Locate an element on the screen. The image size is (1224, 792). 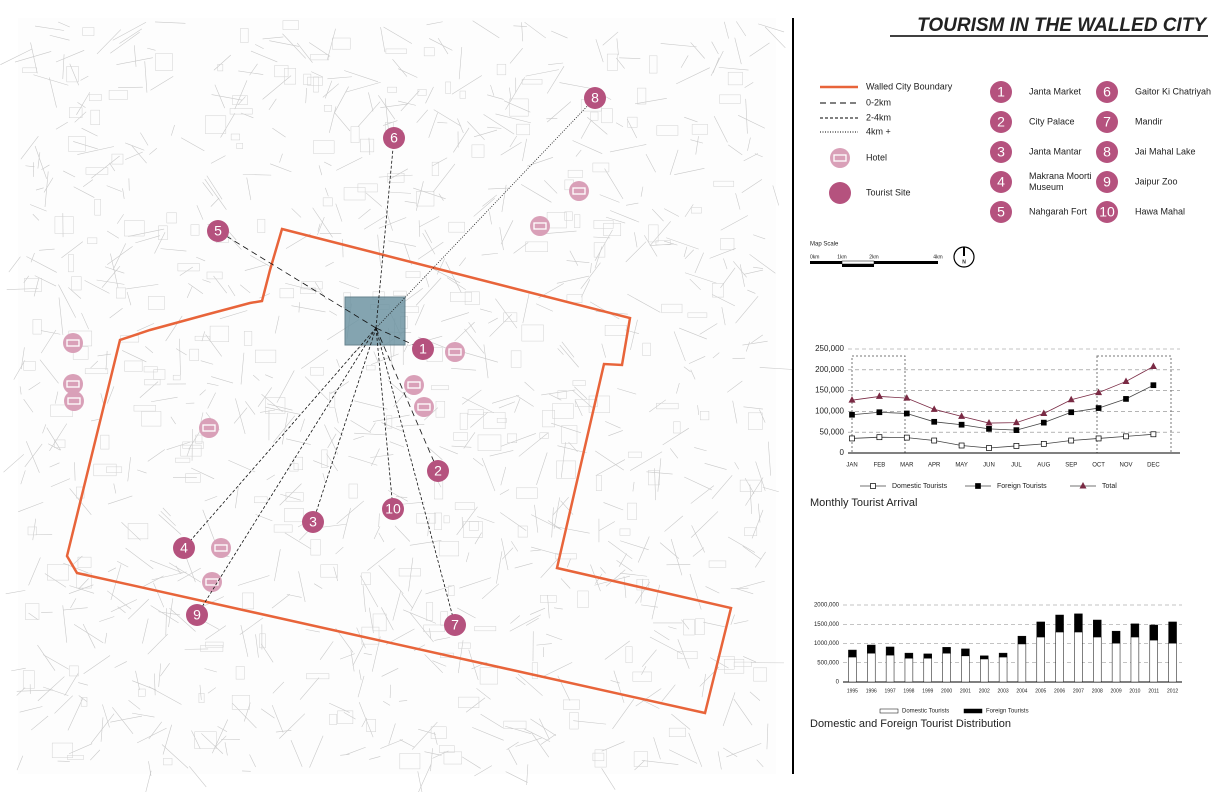
site-number: 5 is located at coordinates (218, 231).